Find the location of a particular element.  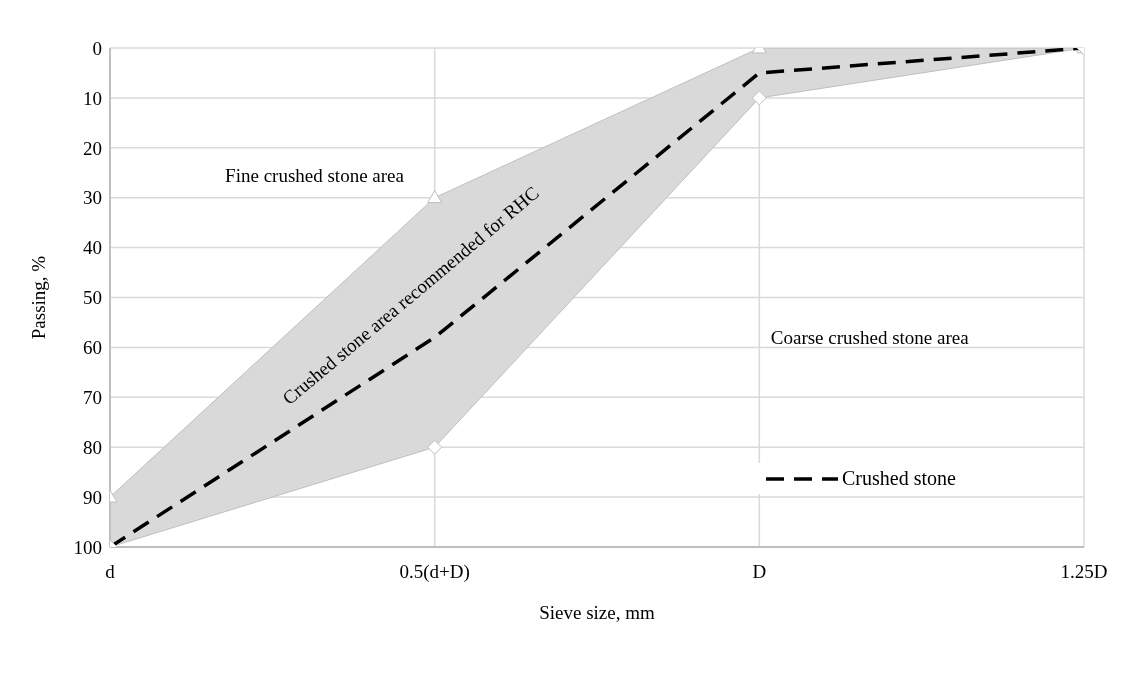

annotation: Fine crushed stone area is located at coordinates (315, 176).